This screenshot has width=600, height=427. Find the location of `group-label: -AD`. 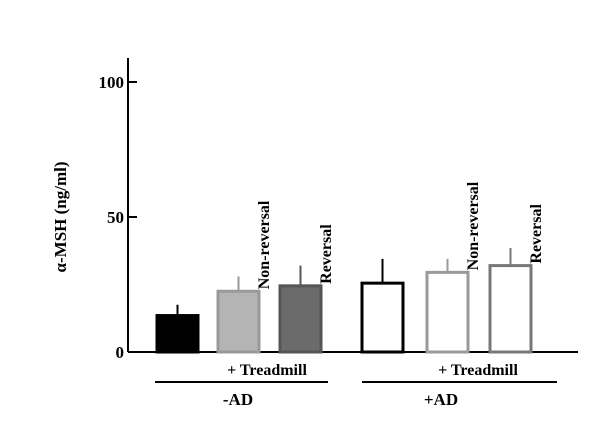

group-label: -AD is located at coordinates (238, 399).